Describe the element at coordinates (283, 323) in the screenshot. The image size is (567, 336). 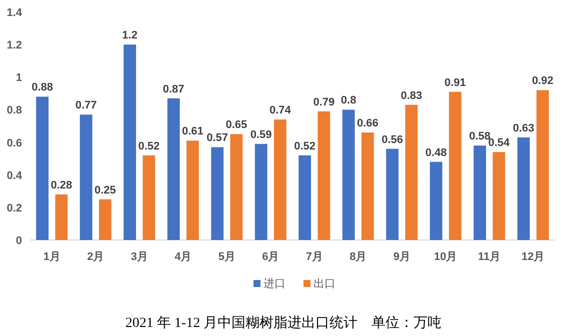
I see `text: 2021 年 1-12 月中国糊树脂进出口统计 单位：万吨` at that location.